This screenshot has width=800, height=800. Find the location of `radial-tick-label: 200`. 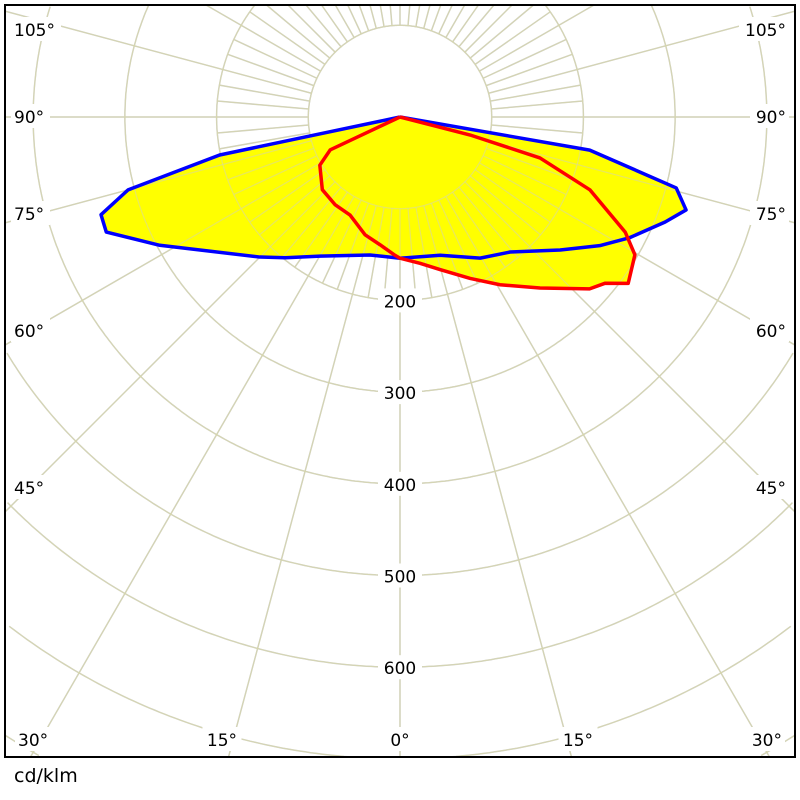

radial-tick-label: 200 is located at coordinates (400, 302).